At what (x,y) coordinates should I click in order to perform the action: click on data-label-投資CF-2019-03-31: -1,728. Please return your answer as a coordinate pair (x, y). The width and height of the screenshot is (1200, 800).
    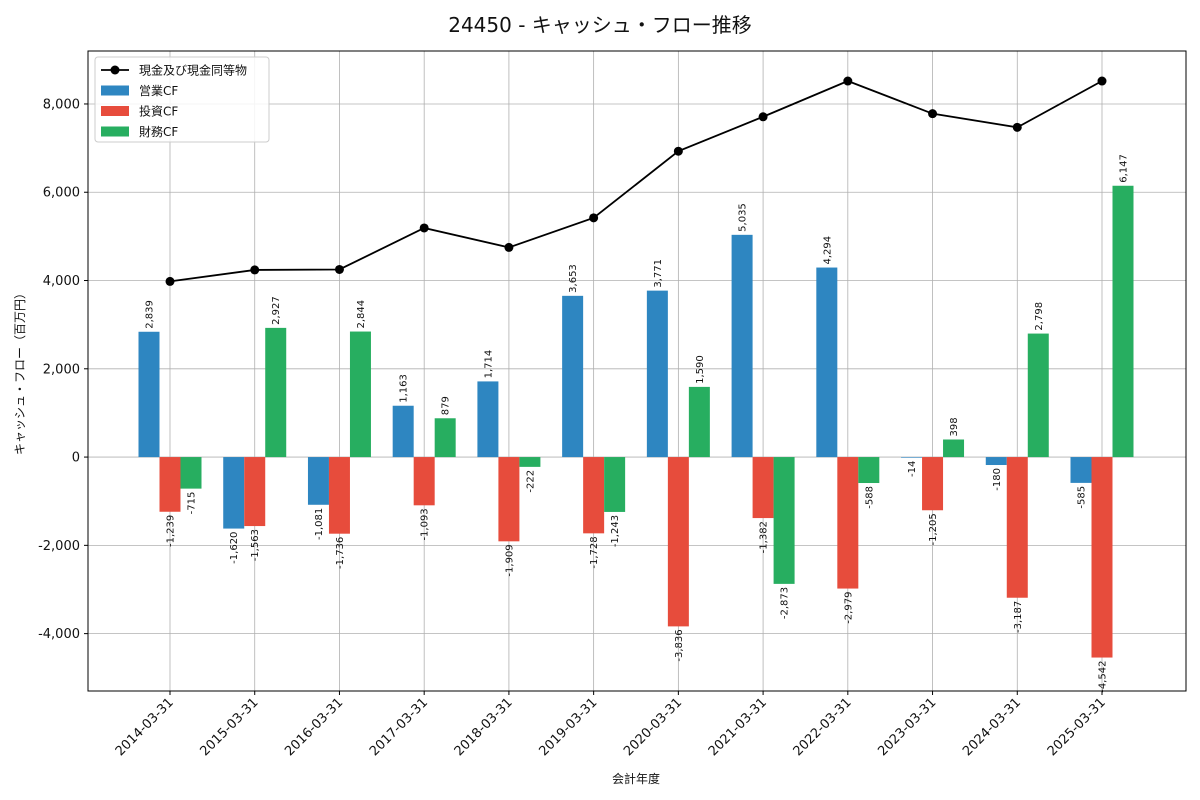
    Looking at the image, I should click on (594, 552).